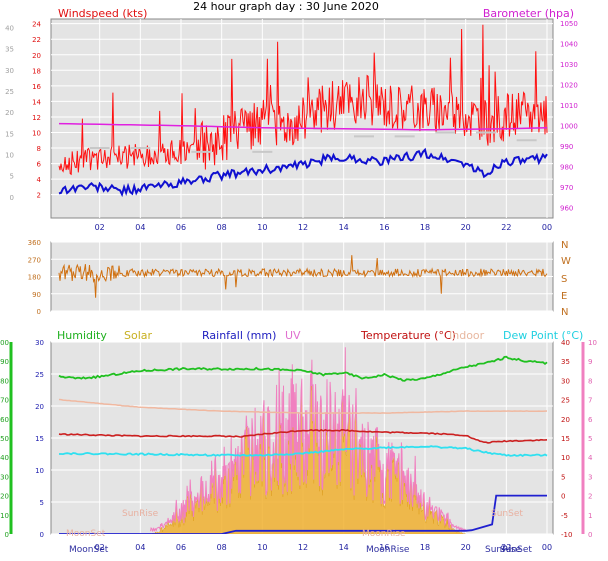 The height and width of the screenshot is (561, 608). I want to click on humidity-line, so click(303, 368).